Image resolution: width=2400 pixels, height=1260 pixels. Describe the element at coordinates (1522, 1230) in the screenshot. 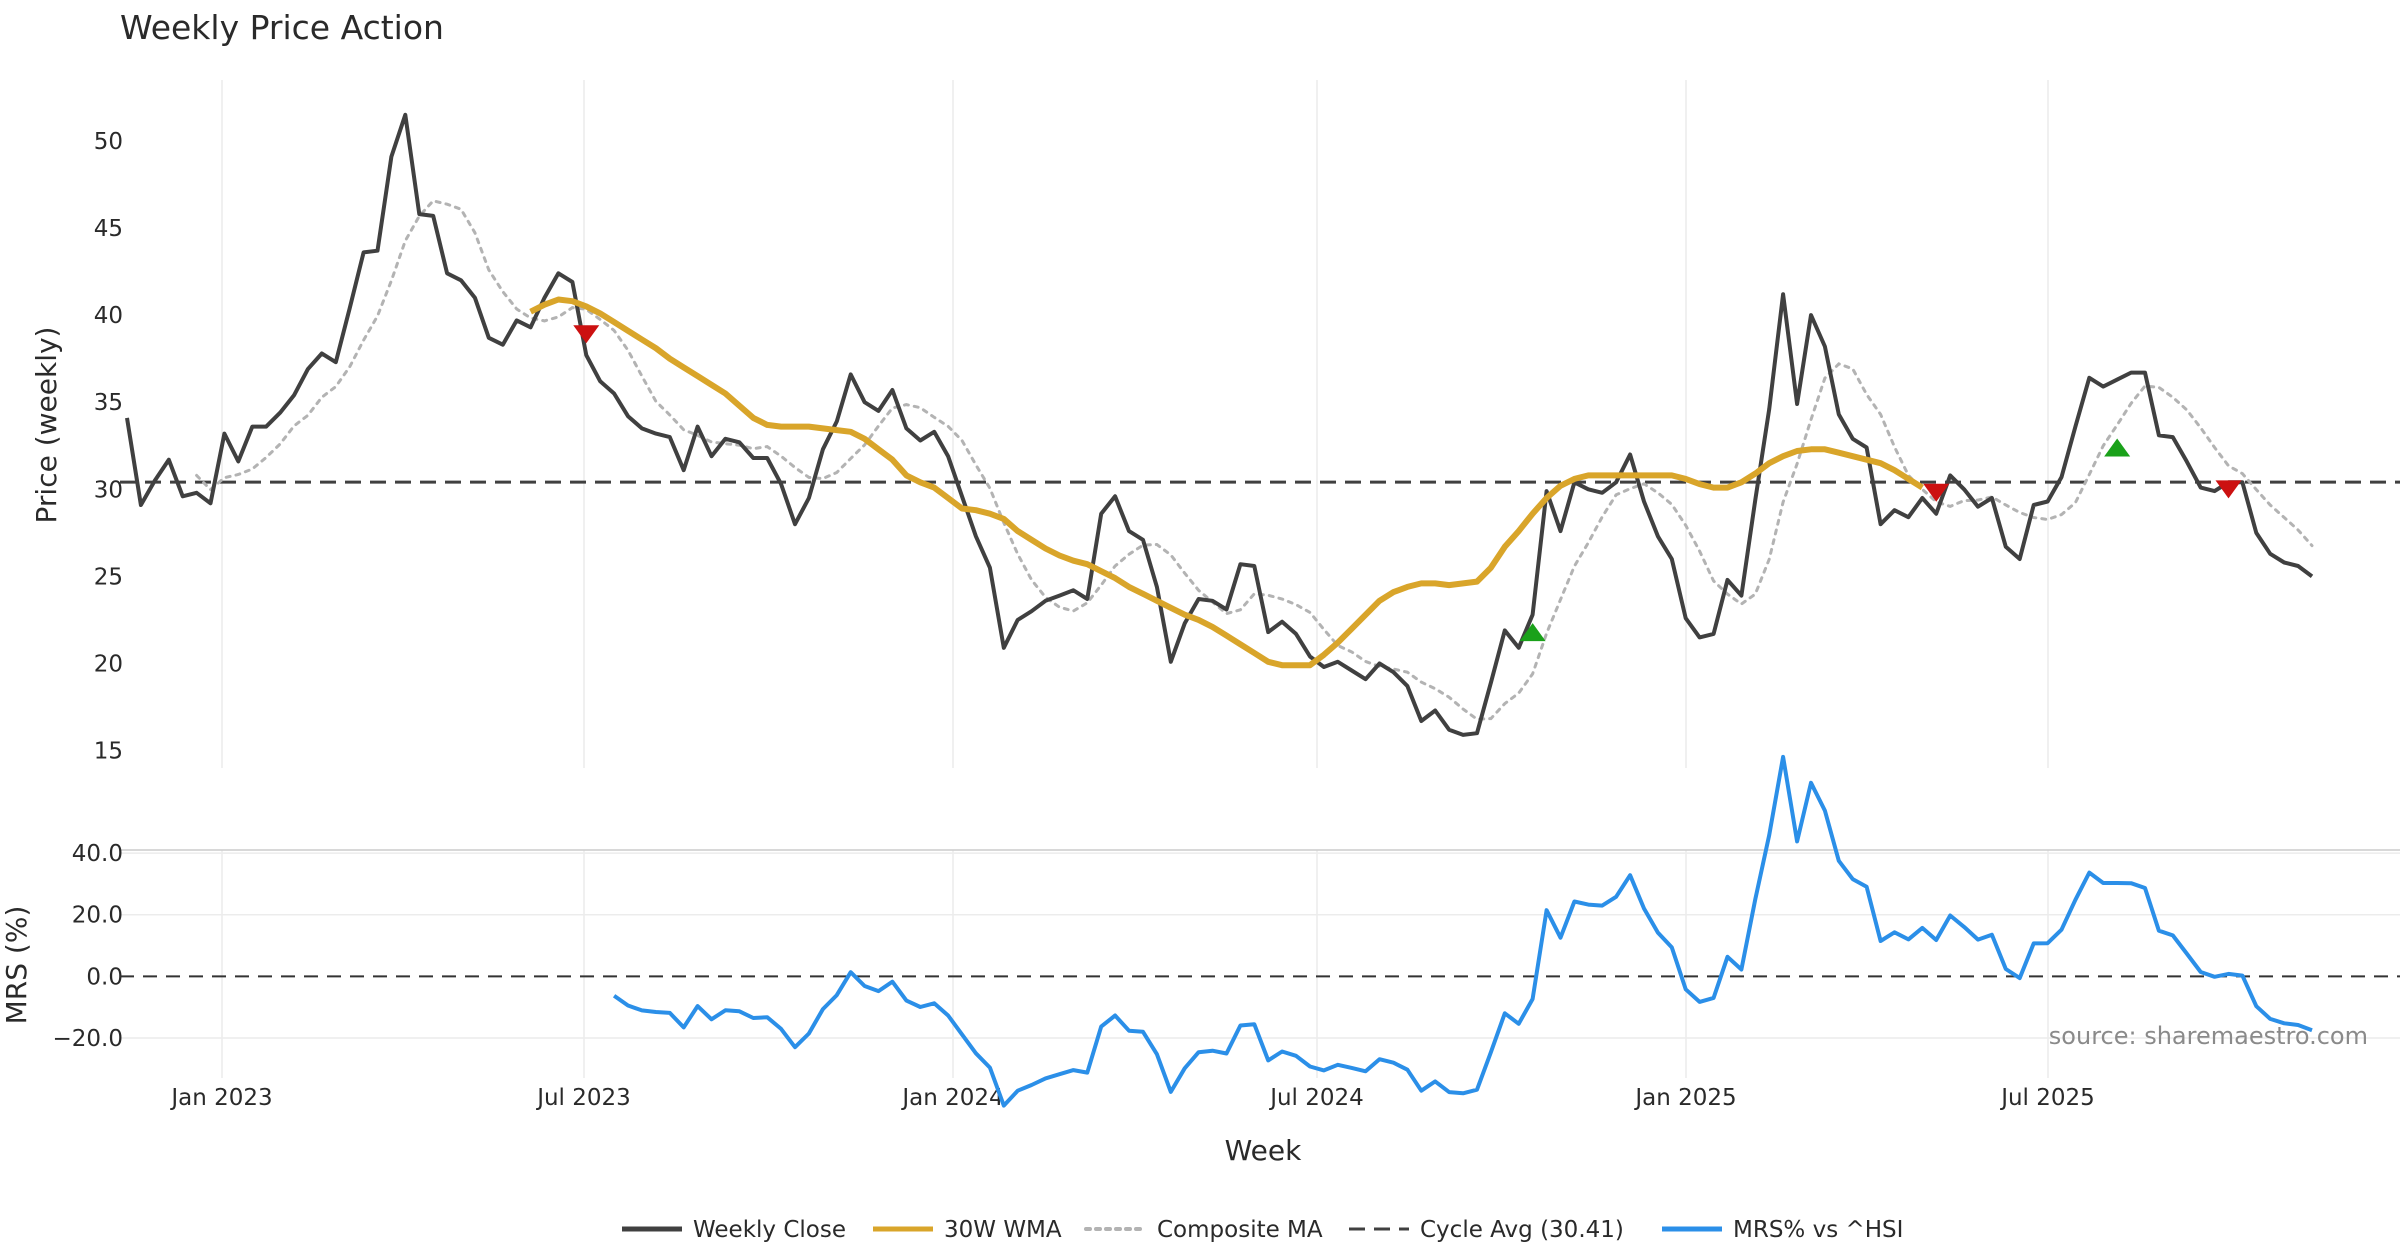

I see `legend-label: Cycle Avg (30.41)` at that location.